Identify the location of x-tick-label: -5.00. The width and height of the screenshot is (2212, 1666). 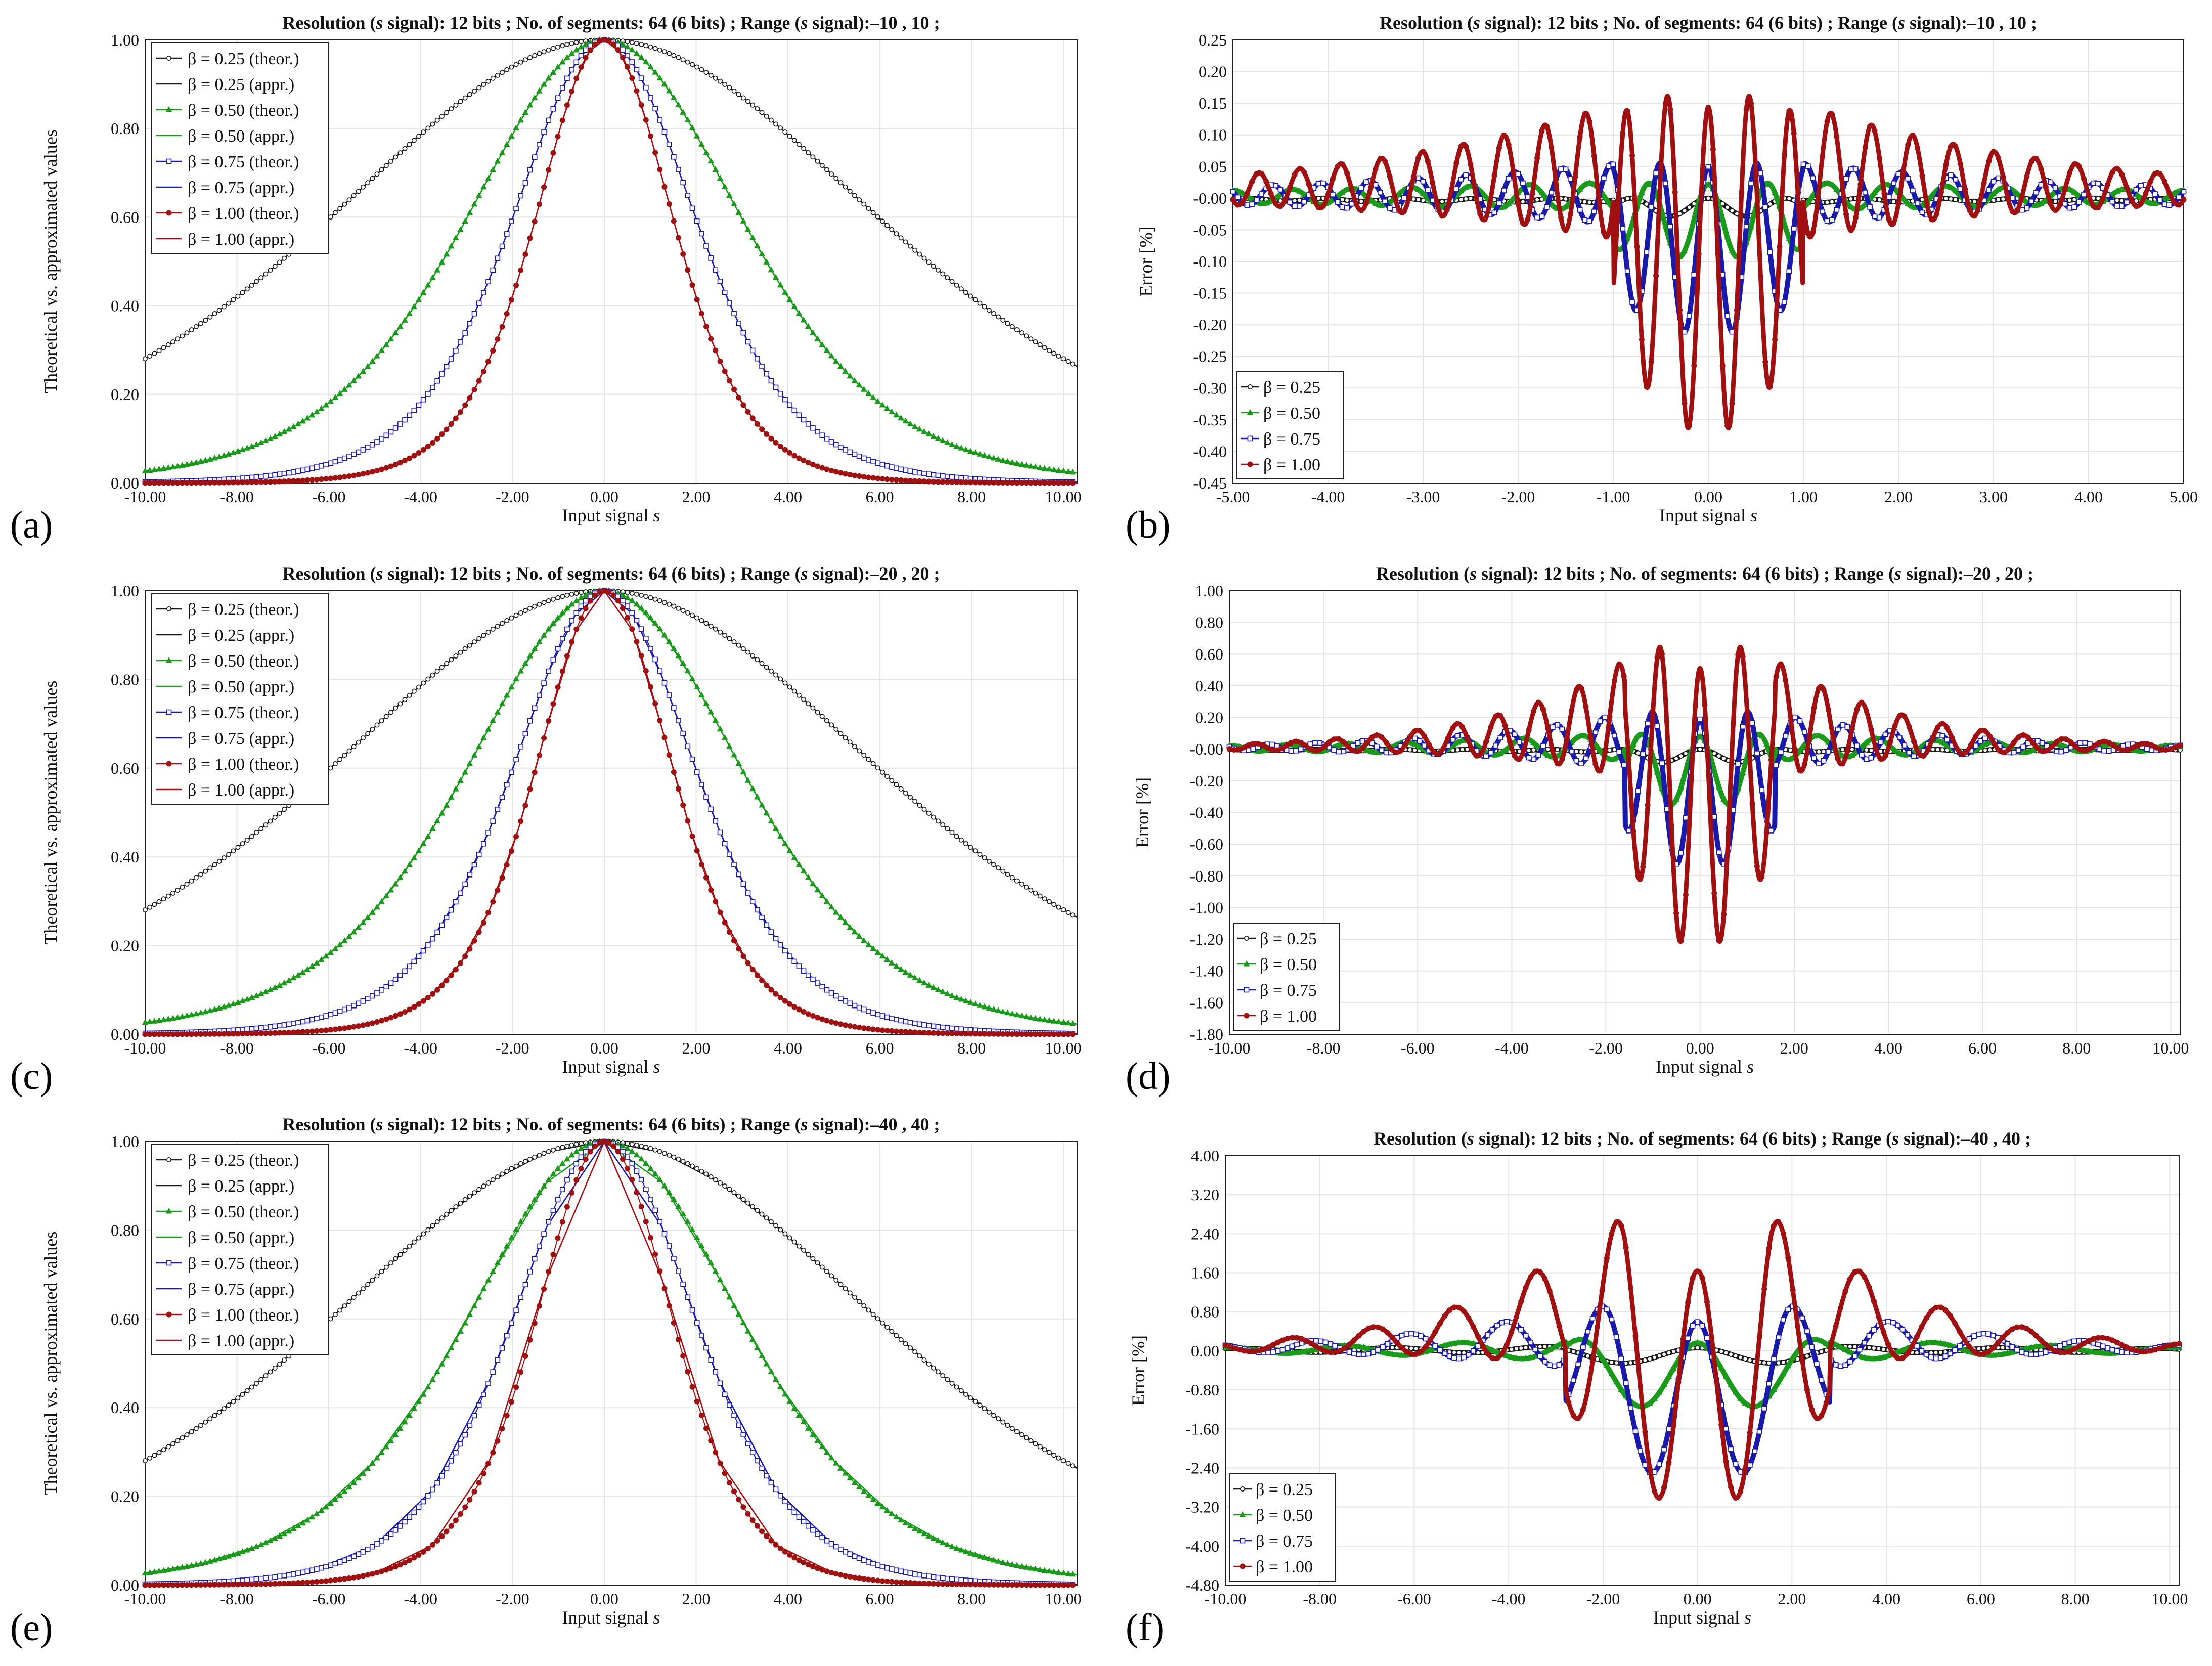
(1233, 497).